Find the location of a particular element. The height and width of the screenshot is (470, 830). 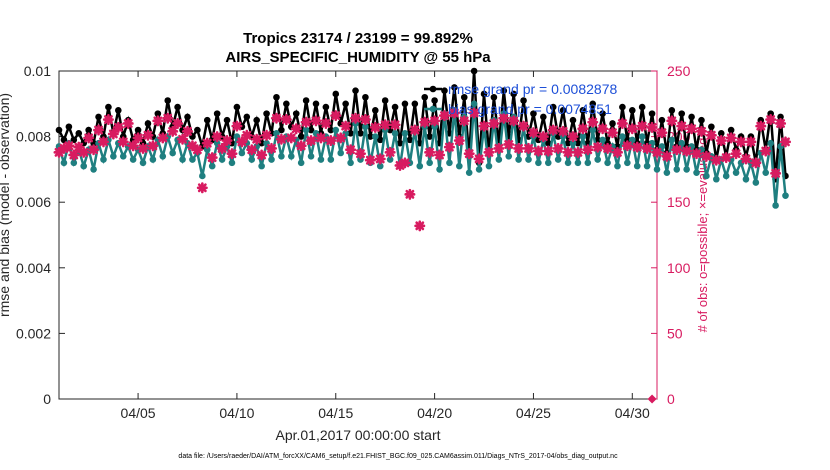

y-left-axis-label: rmse and bias (model - observation) is located at coordinates (6, 205).